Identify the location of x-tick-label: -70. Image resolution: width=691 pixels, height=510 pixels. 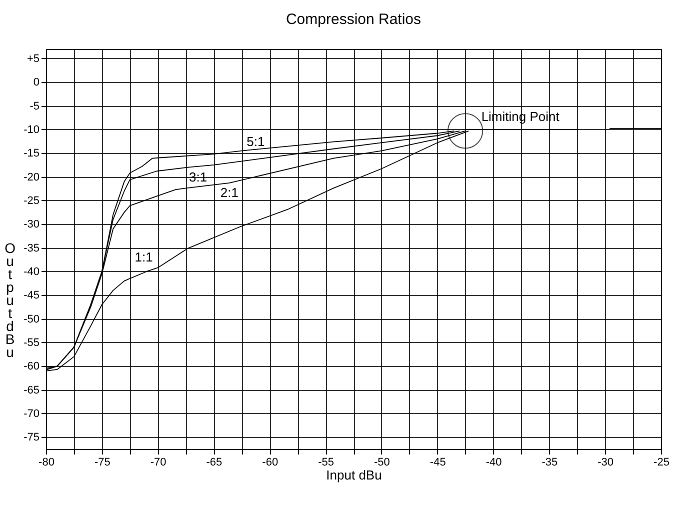
(158, 462).